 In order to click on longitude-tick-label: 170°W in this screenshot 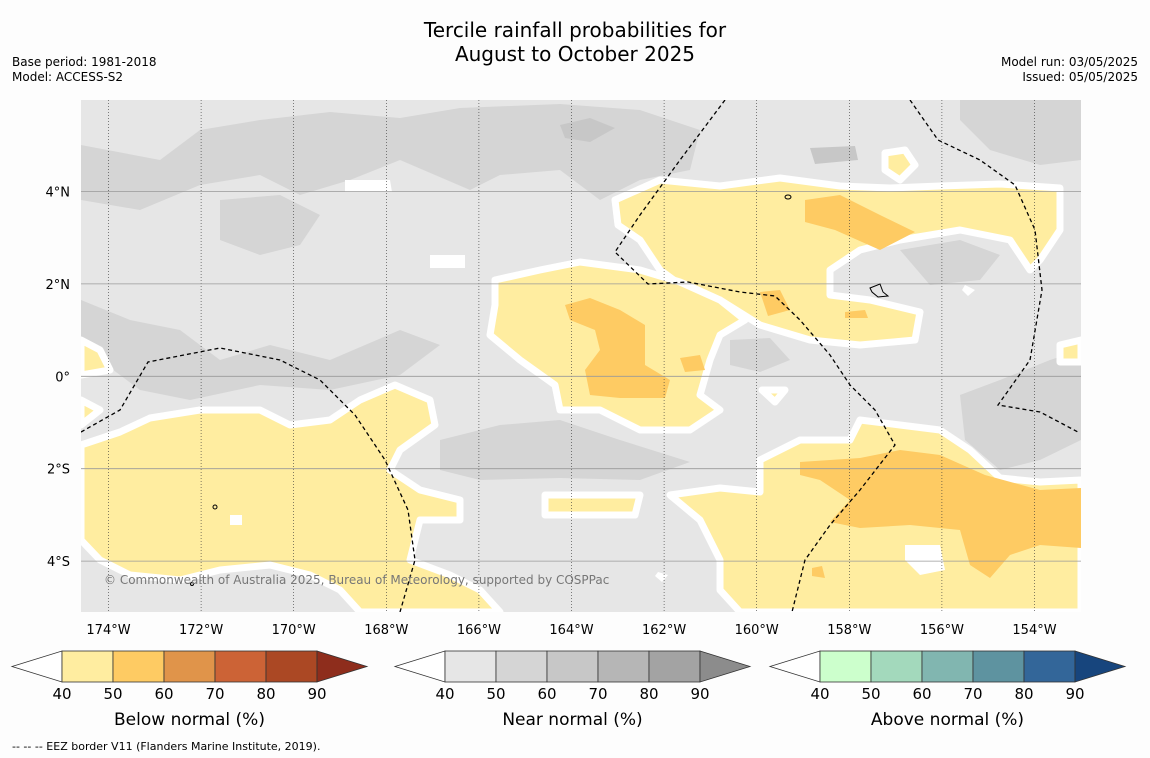, I will do `click(294, 630)`.